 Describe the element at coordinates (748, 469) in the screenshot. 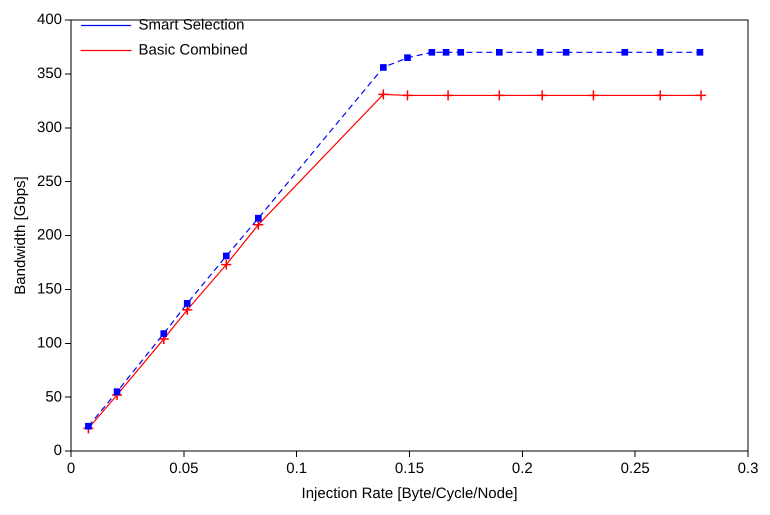

I see `x-tick-label: 0.3` at that location.